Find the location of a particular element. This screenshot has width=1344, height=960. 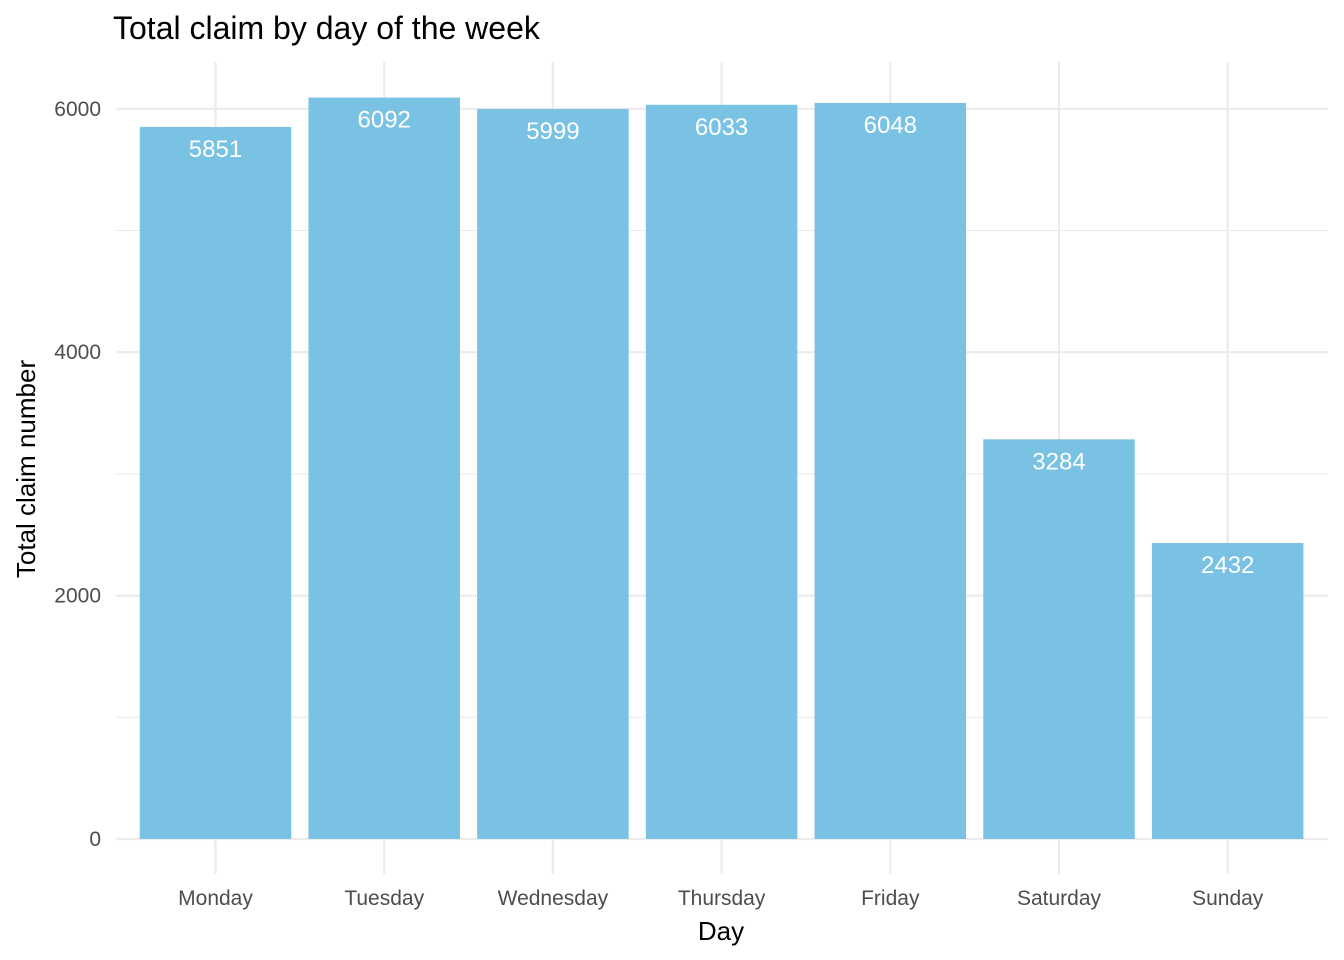

data-label: 5999 is located at coordinates (552, 131).